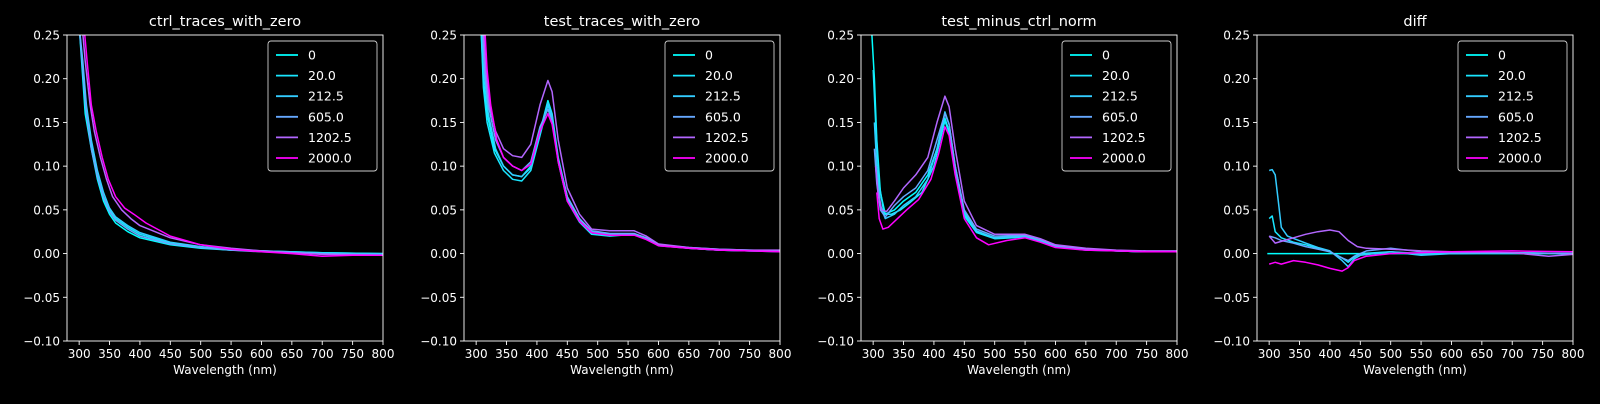 Image resolution: width=1600 pixels, height=404 pixels. I want to click on chart-title: diff, so click(1415, 22).